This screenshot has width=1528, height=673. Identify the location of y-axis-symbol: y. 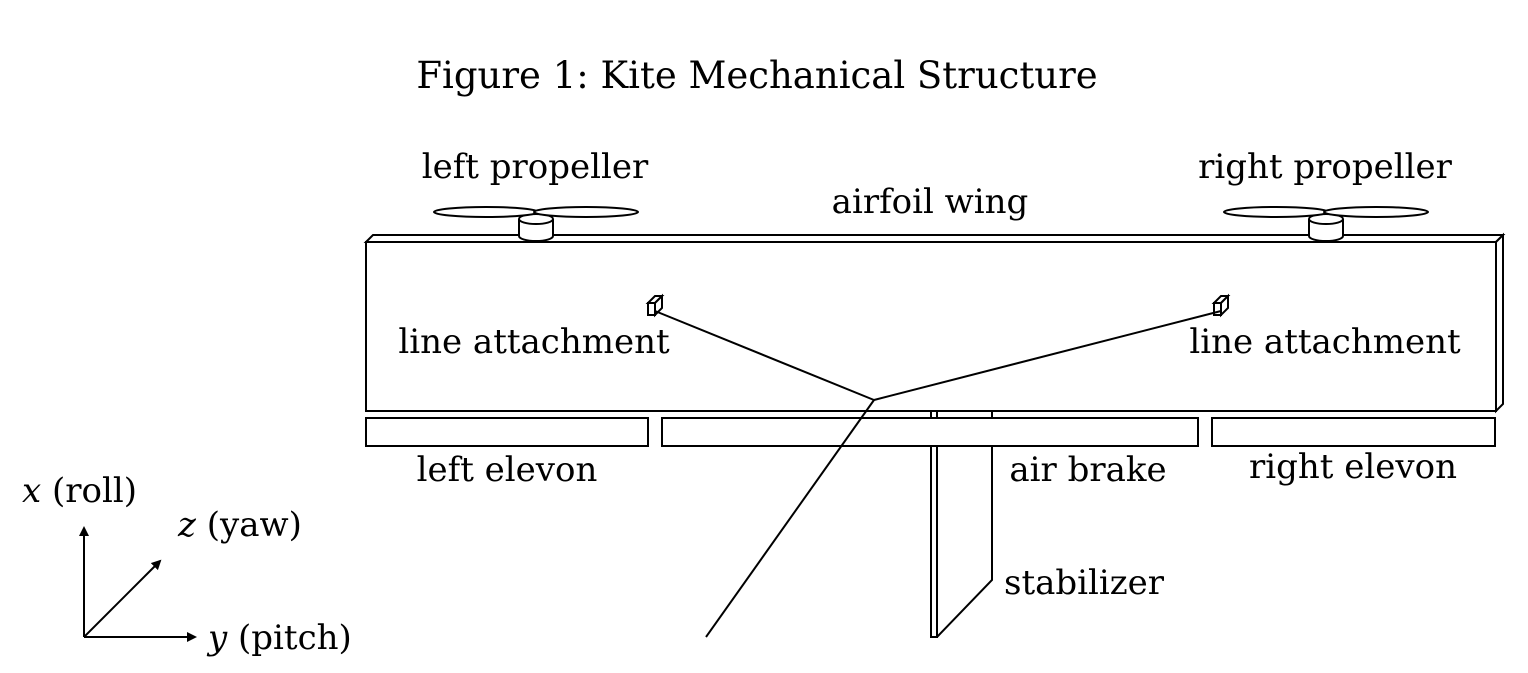
(217, 638).